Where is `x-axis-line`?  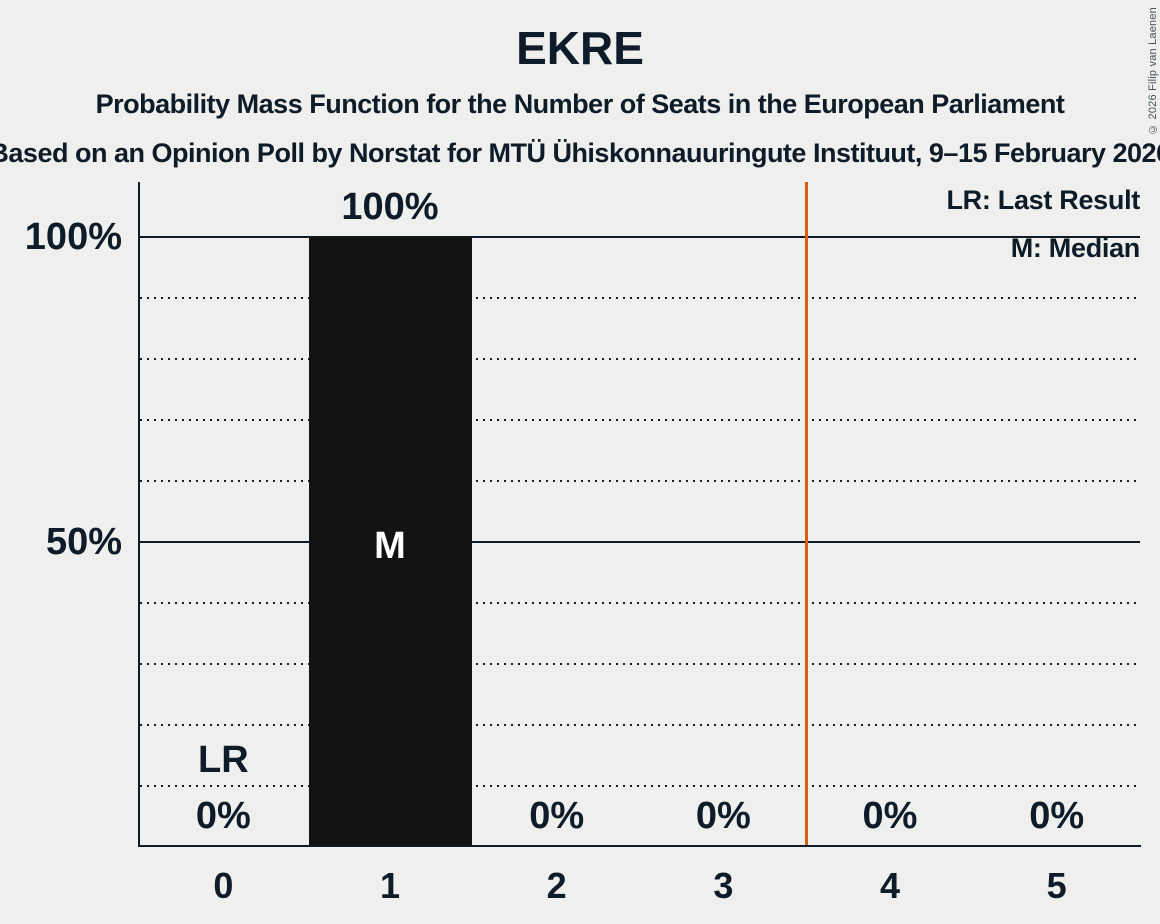 x-axis-line is located at coordinates (639, 846).